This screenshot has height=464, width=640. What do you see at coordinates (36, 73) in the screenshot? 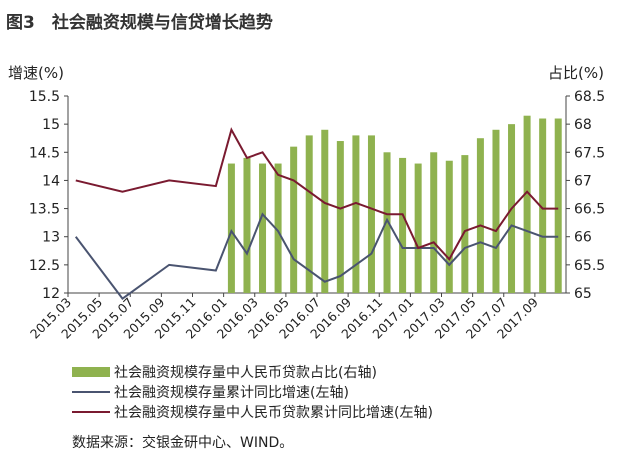
I see `left-axis-label: 增速(%)` at bounding box center [36, 73].